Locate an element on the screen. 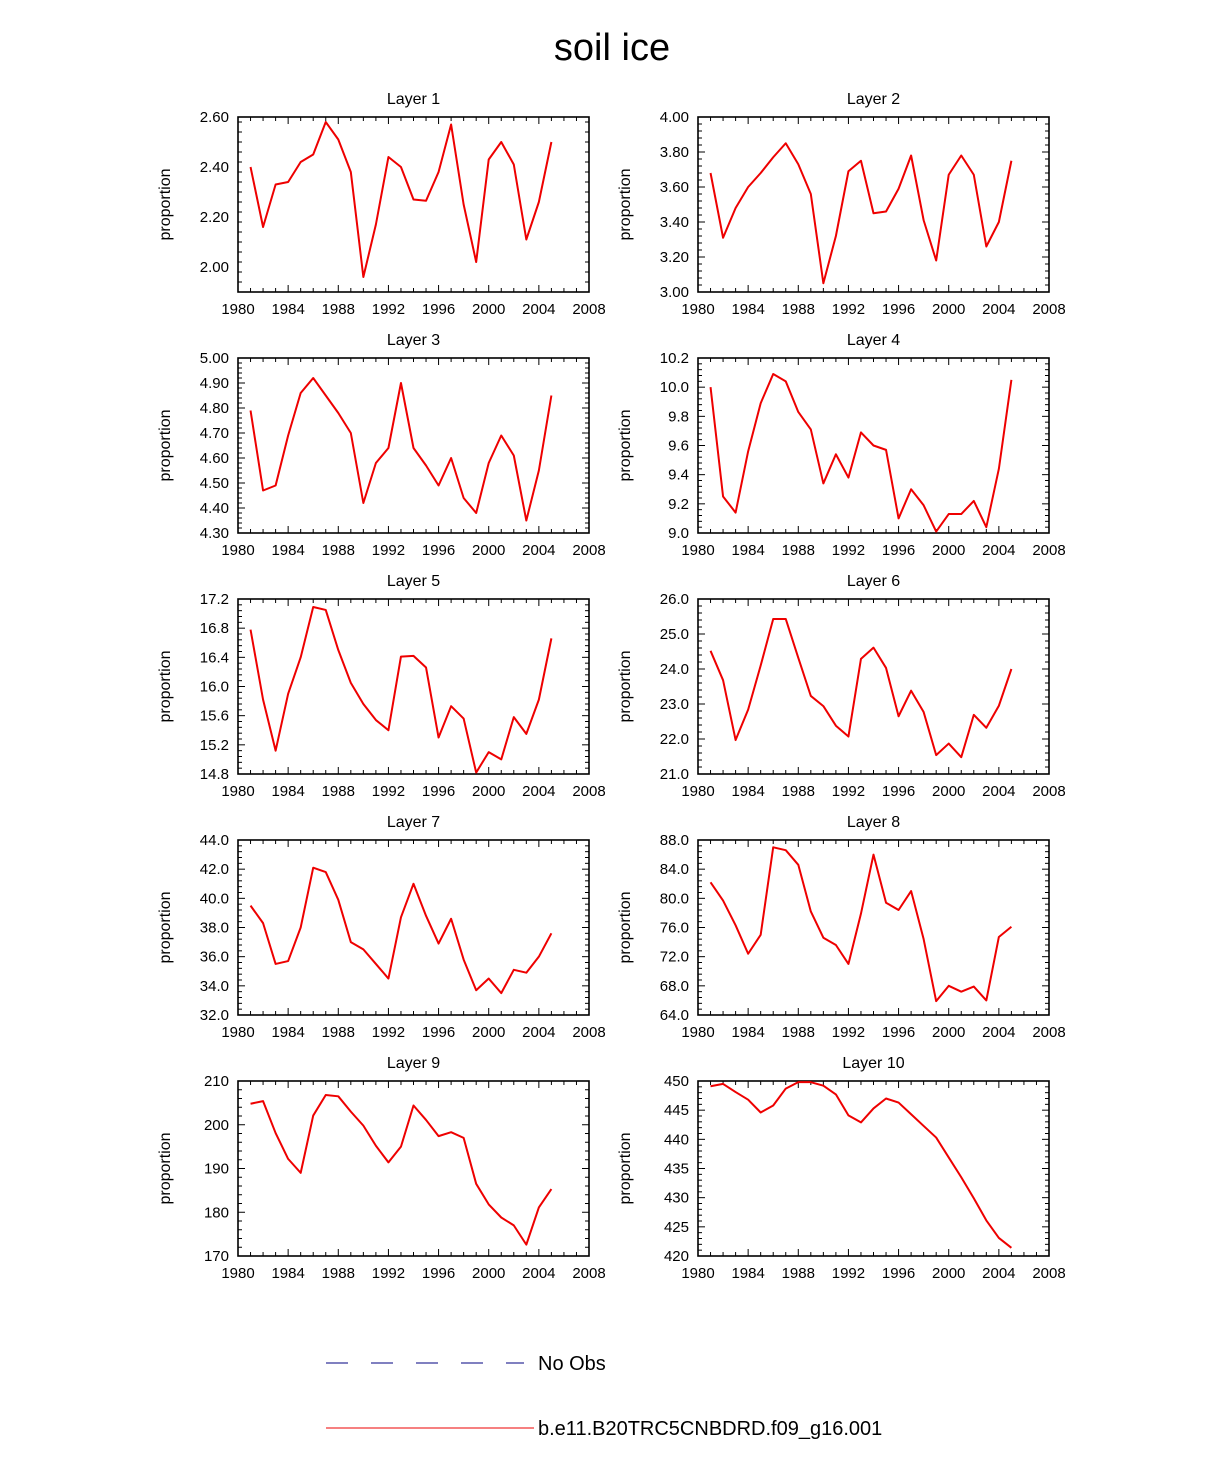 Image resolution: width=1224 pixels, height=1470 pixels. y-tick-label: 420 is located at coordinates (676, 1256).